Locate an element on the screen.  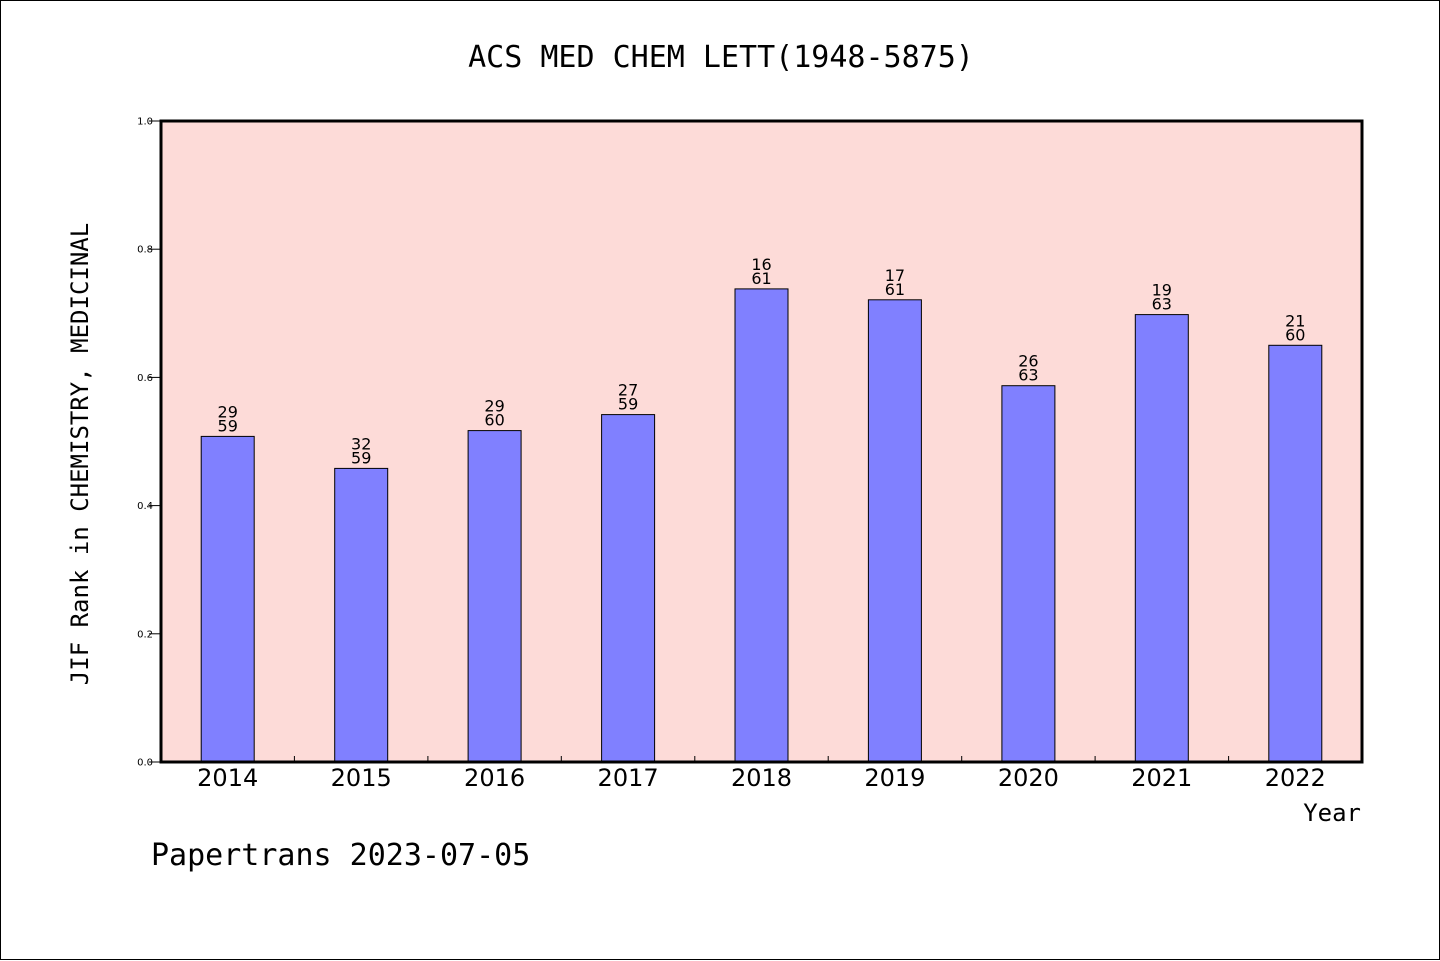
x-tick-label-2014: 2014 is located at coordinates (227, 778).